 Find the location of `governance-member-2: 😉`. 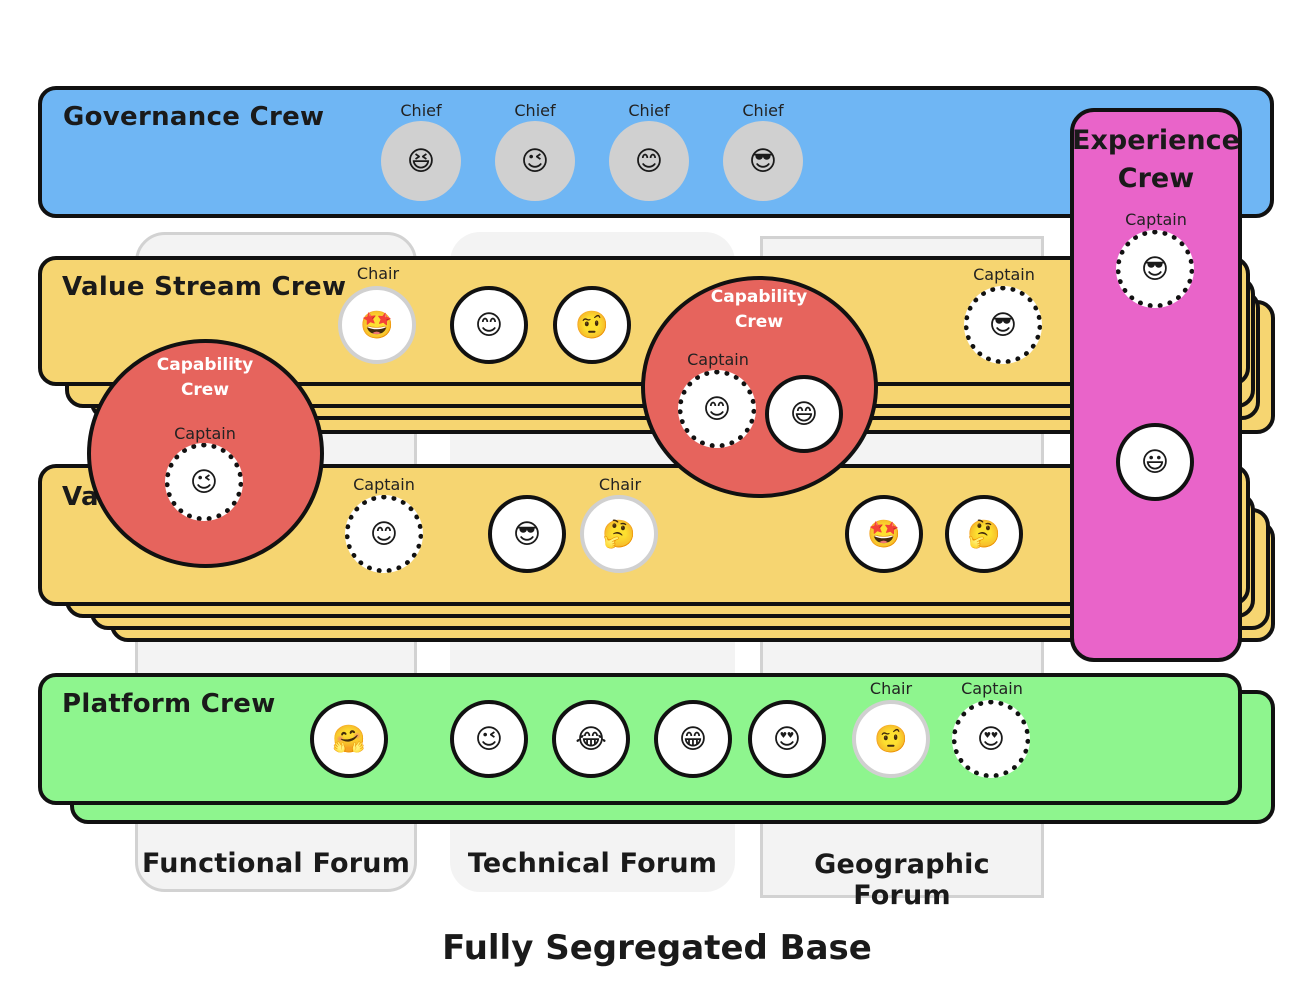

governance-member-2: 😉 is located at coordinates (535, 161).